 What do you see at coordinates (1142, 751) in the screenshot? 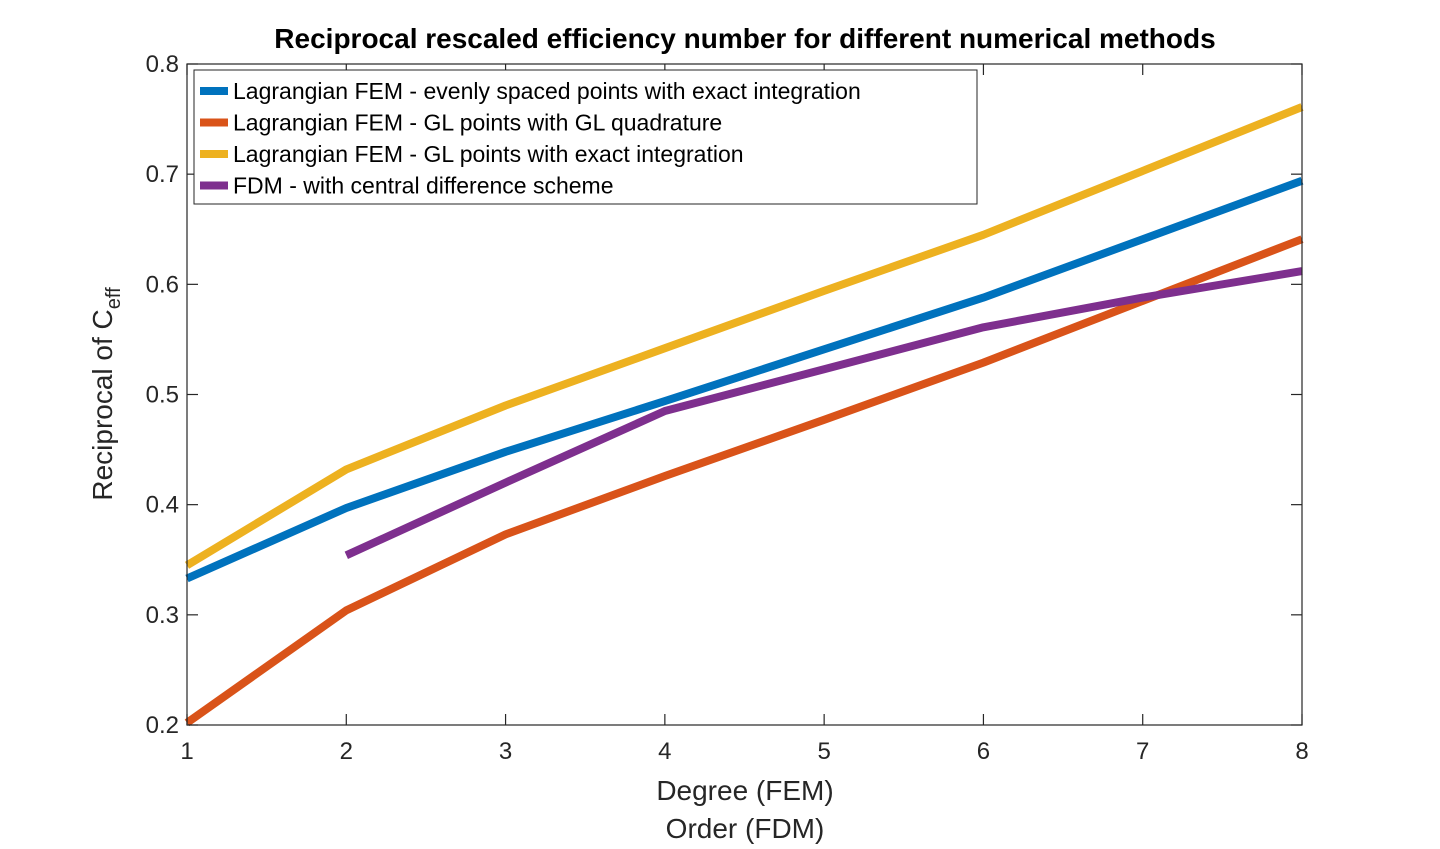
I see `x-tick-label: 7` at bounding box center [1142, 751].